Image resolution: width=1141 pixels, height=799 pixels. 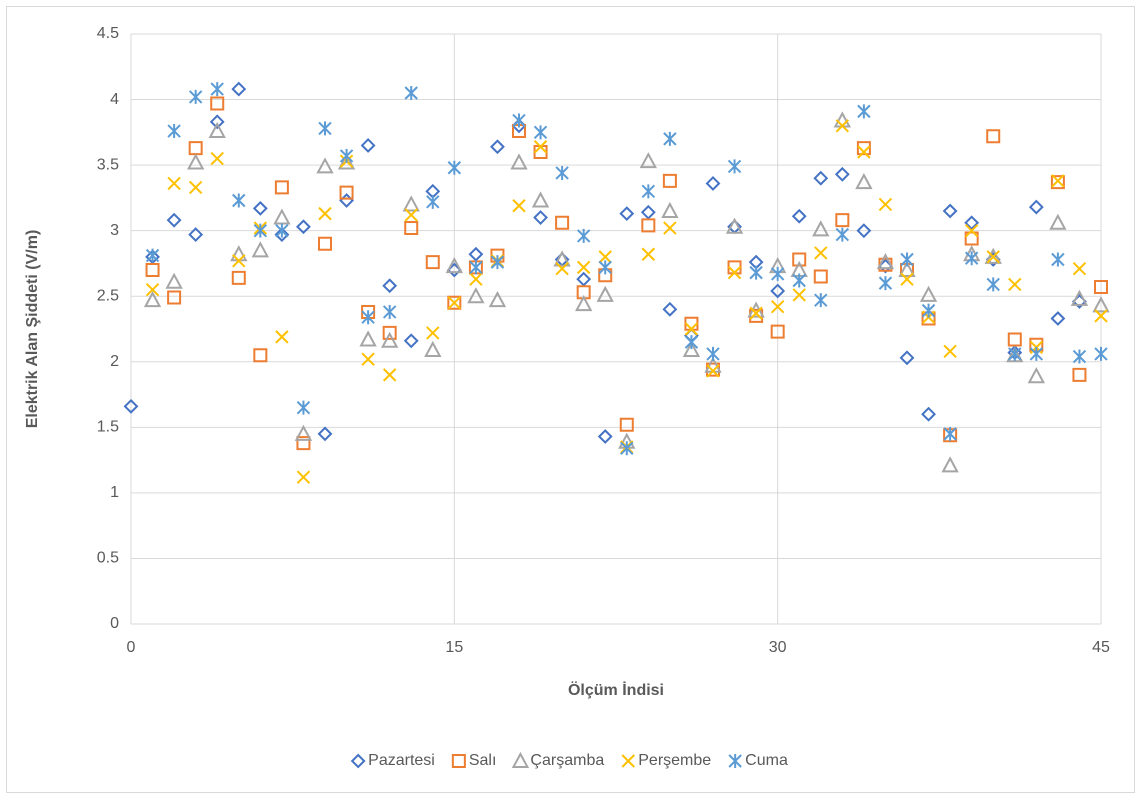 I want to click on legend-label: Salı, so click(x=483, y=760).